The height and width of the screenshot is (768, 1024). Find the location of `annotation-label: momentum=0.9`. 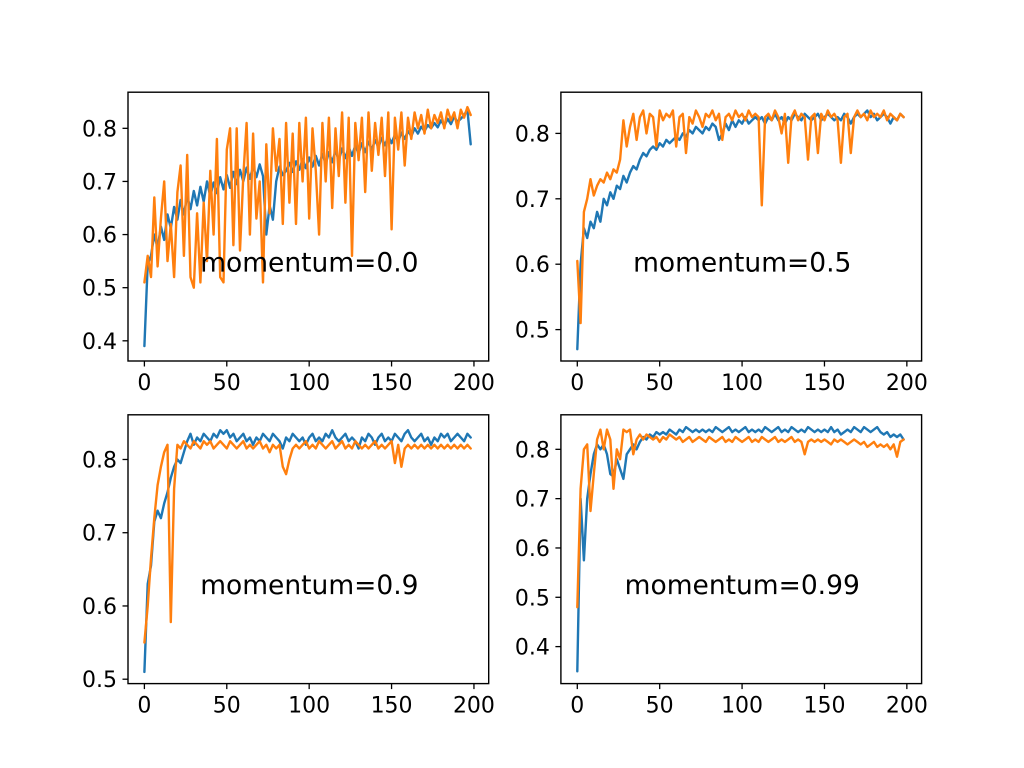

annotation-label: momentum=0.9 is located at coordinates (309, 585).